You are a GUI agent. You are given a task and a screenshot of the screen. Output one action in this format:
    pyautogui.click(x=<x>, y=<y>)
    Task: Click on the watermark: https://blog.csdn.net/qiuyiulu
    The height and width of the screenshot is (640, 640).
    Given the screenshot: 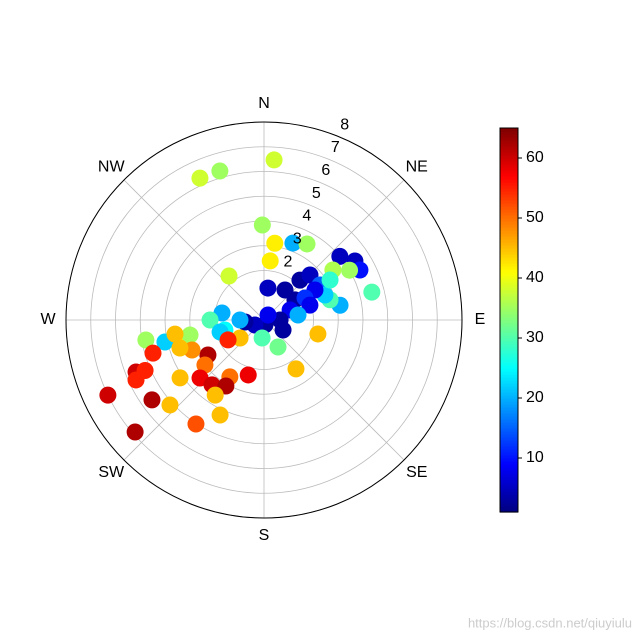 What is the action you would take?
    pyautogui.click(x=550, y=622)
    